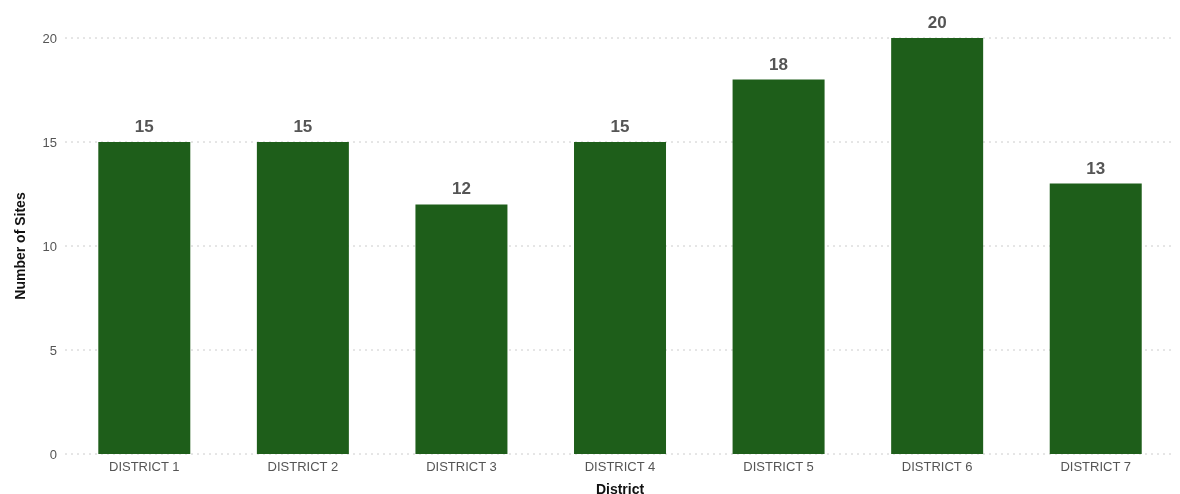 The width and height of the screenshot is (1180, 494). Describe the element at coordinates (49, 38) in the screenshot. I see `y-tick-label: 20` at that location.